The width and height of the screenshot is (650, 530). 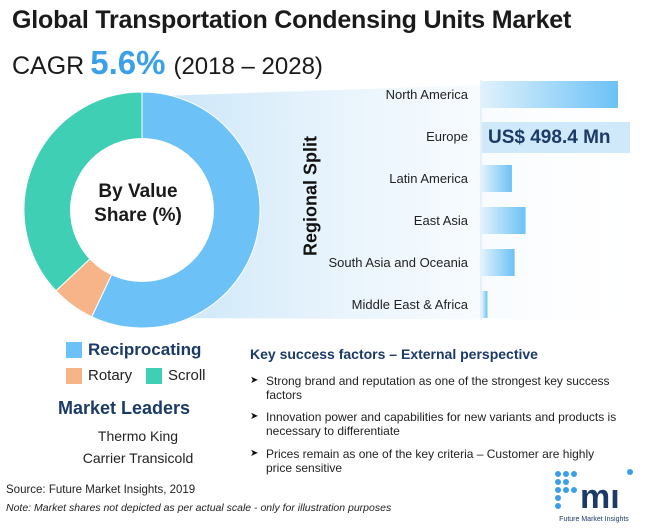 I want to click on fmi-logo-subtitle: Future Market Insights, so click(x=594, y=519).